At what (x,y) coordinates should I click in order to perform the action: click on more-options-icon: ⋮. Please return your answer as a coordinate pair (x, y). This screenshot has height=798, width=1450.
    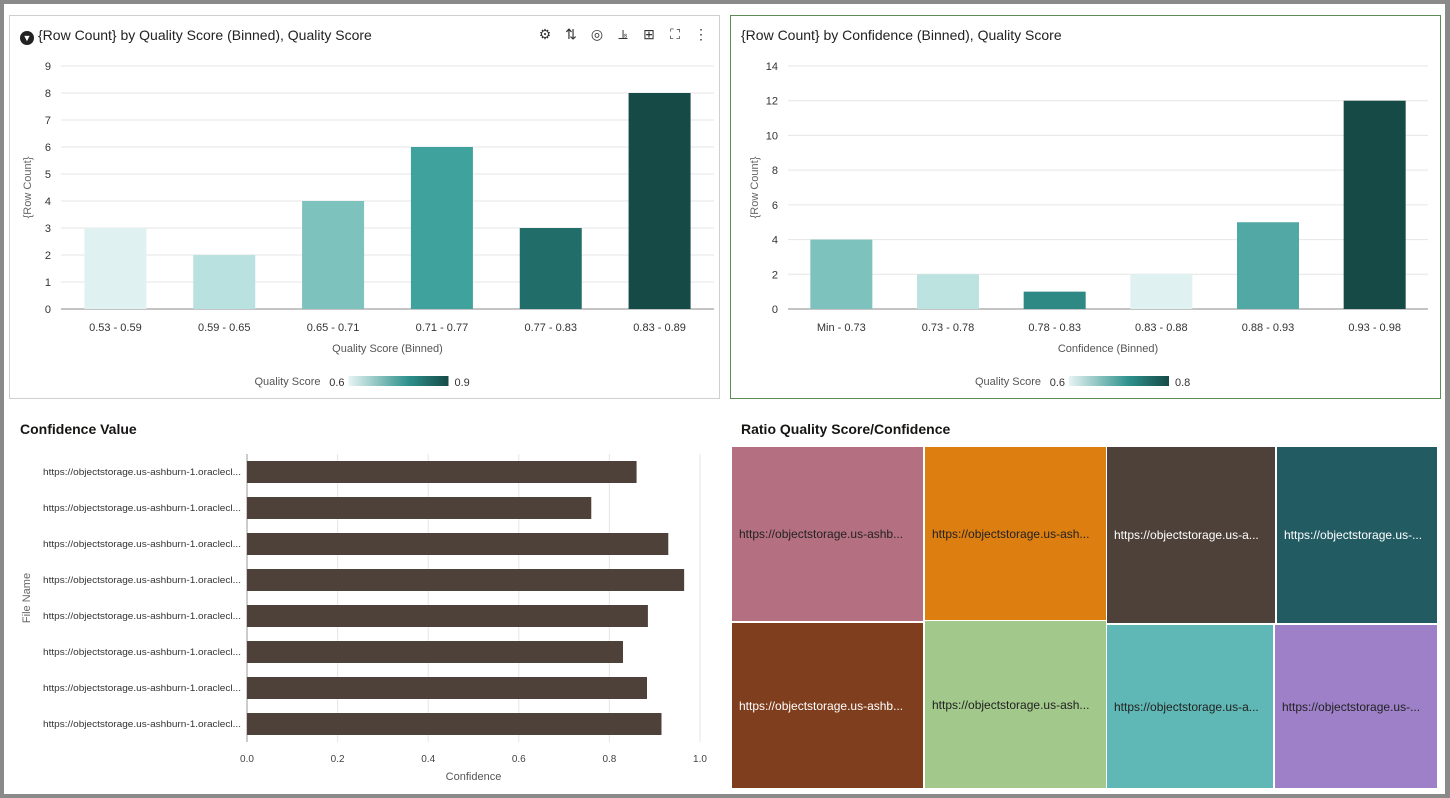
    Looking at the image, I should click on (701, 34).